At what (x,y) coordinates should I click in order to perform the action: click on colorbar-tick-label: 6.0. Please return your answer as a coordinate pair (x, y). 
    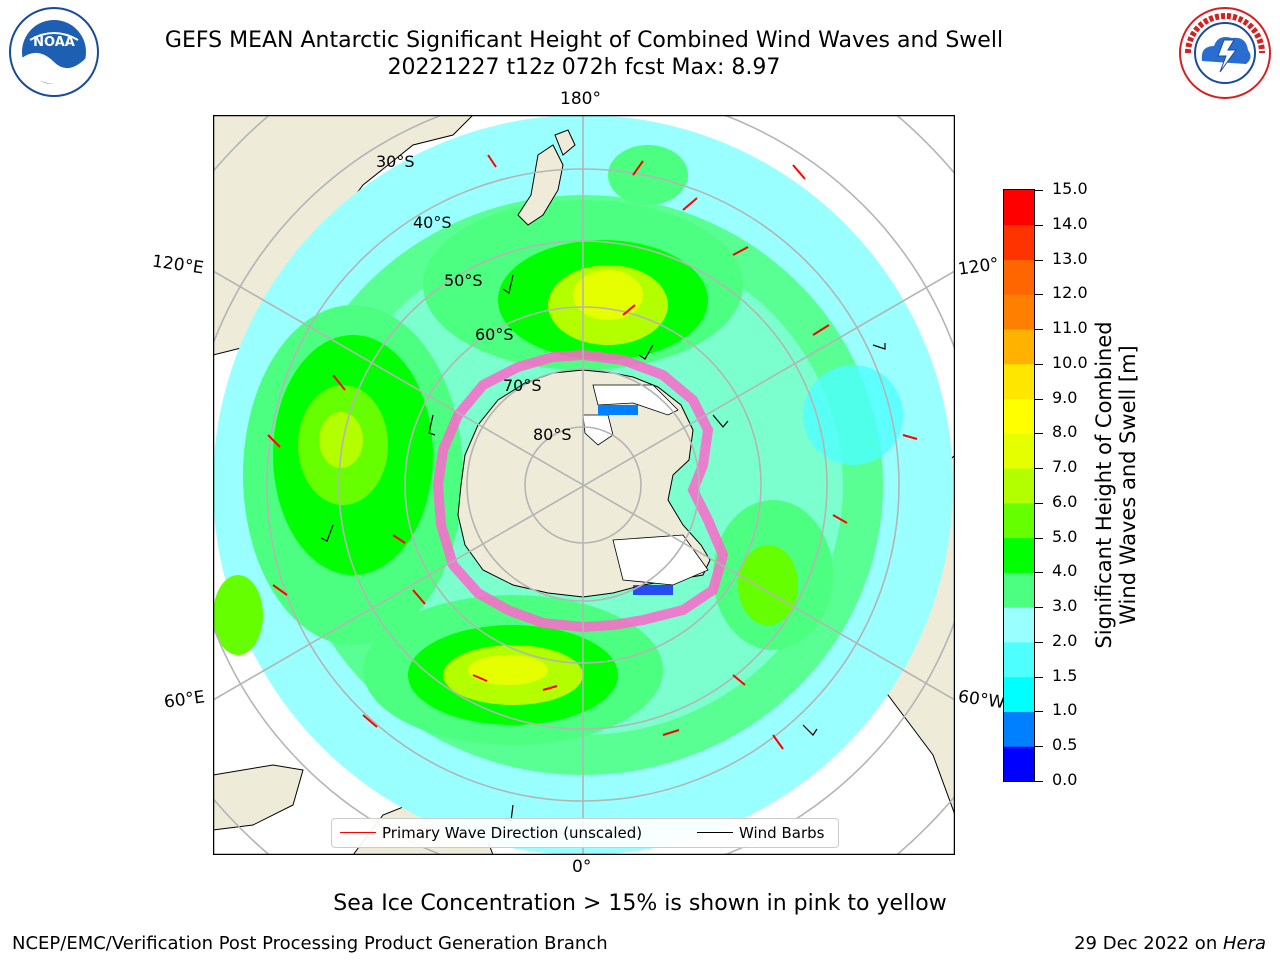
    Looking at the image, I should click on (1065, 501).